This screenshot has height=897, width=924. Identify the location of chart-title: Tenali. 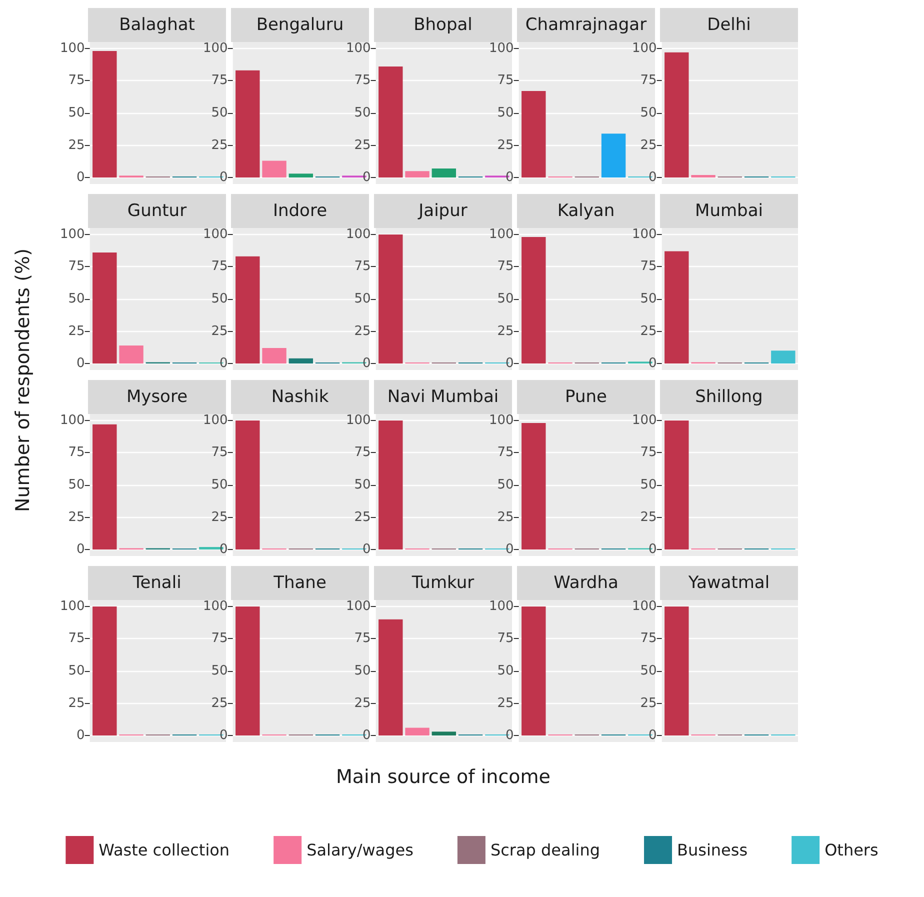
(157, 583).